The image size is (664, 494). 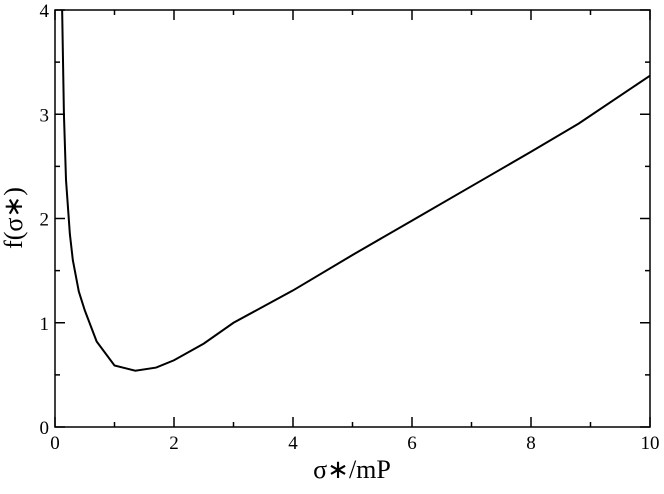 I want to click on y-tick-label: 1, so click(x=45, y=324).